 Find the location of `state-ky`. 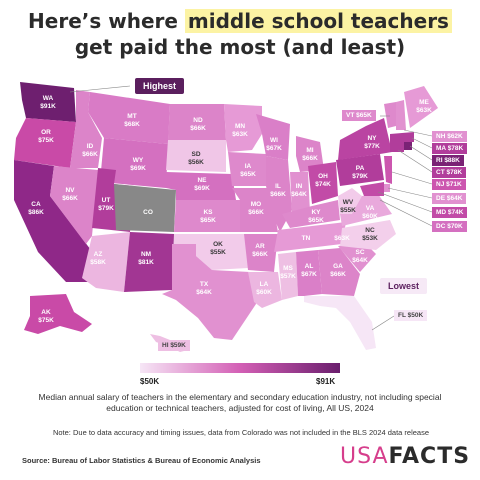

state-ky is located at coordinates (311, 214).